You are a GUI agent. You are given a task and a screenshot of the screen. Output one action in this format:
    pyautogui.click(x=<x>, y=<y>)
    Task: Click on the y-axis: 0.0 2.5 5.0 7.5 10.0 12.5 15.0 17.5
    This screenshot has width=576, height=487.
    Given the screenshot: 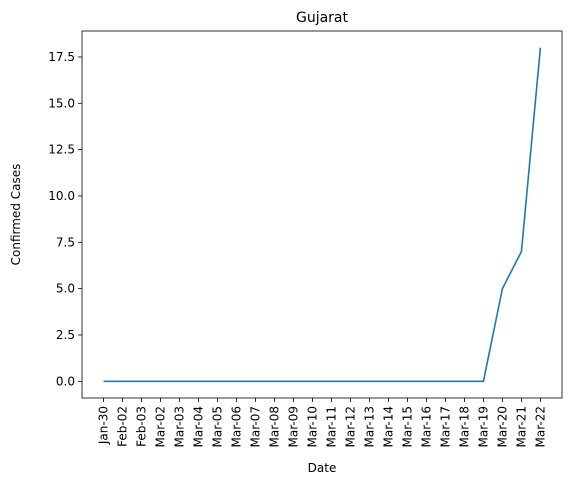 What is the action you would take?
    pyautogui.click(x=65, y=219)
    